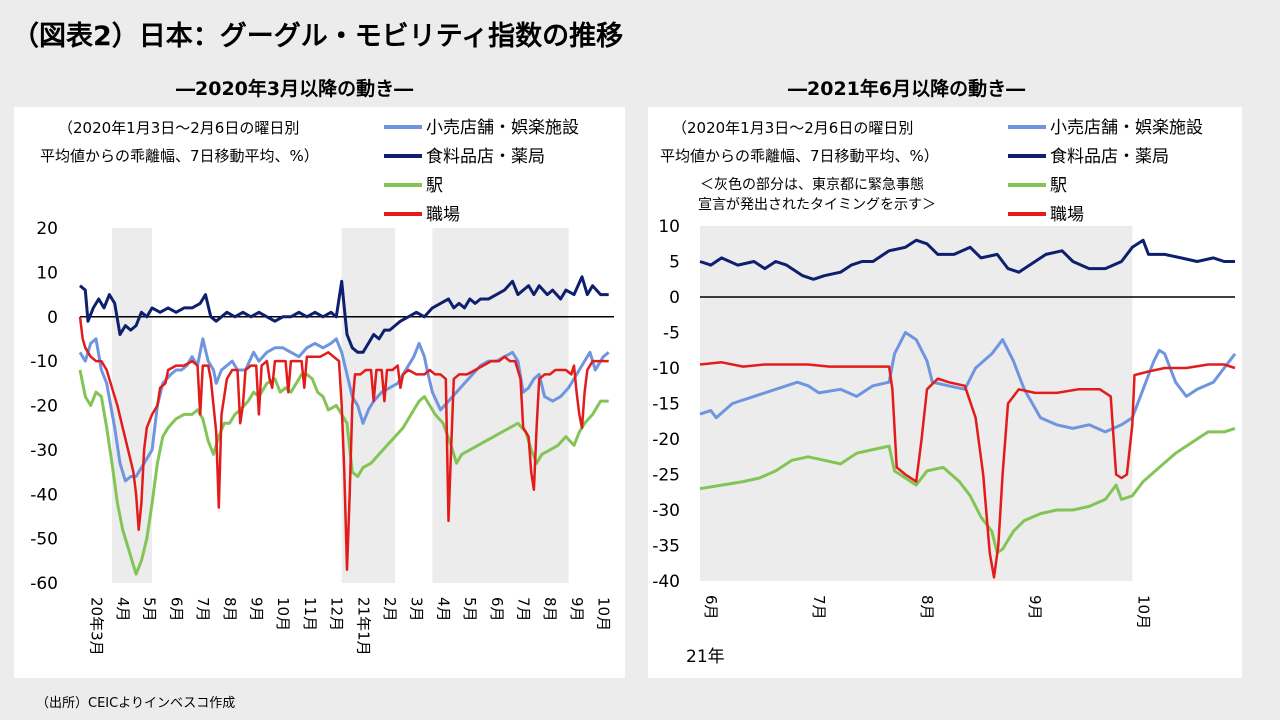 The width and height of the screenshot is (1280, 720). I want to click on page-title: （図表2）日本：グーグル・モビリティ指数の推移, so click(318, 36).